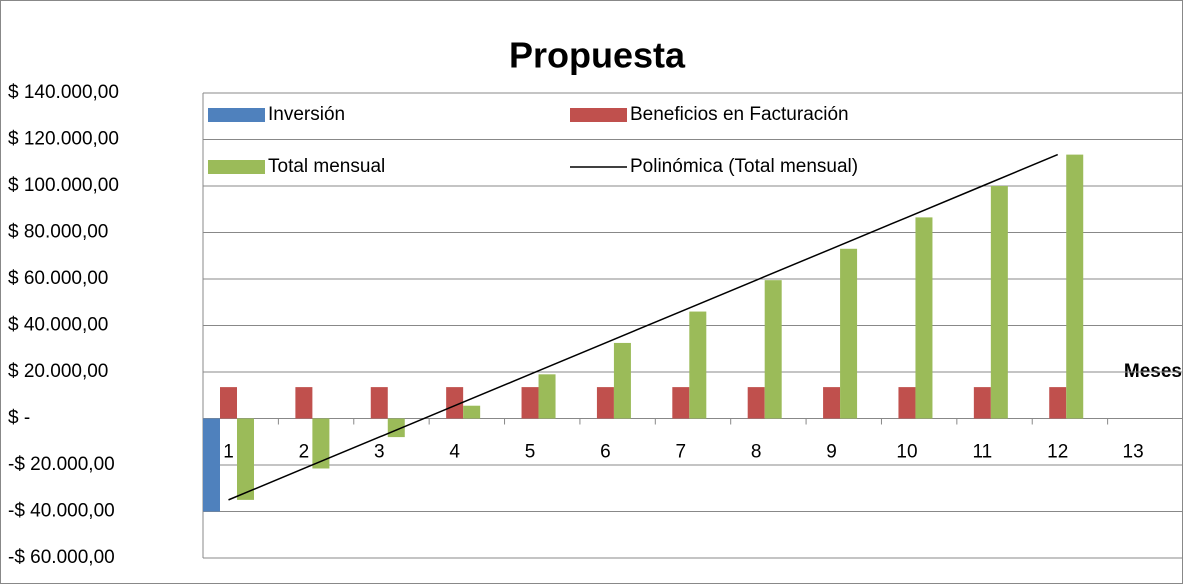 The image size is (1183, 584). I want to click on y-tick-label: -$ 20.000,00, so click(61, 464).